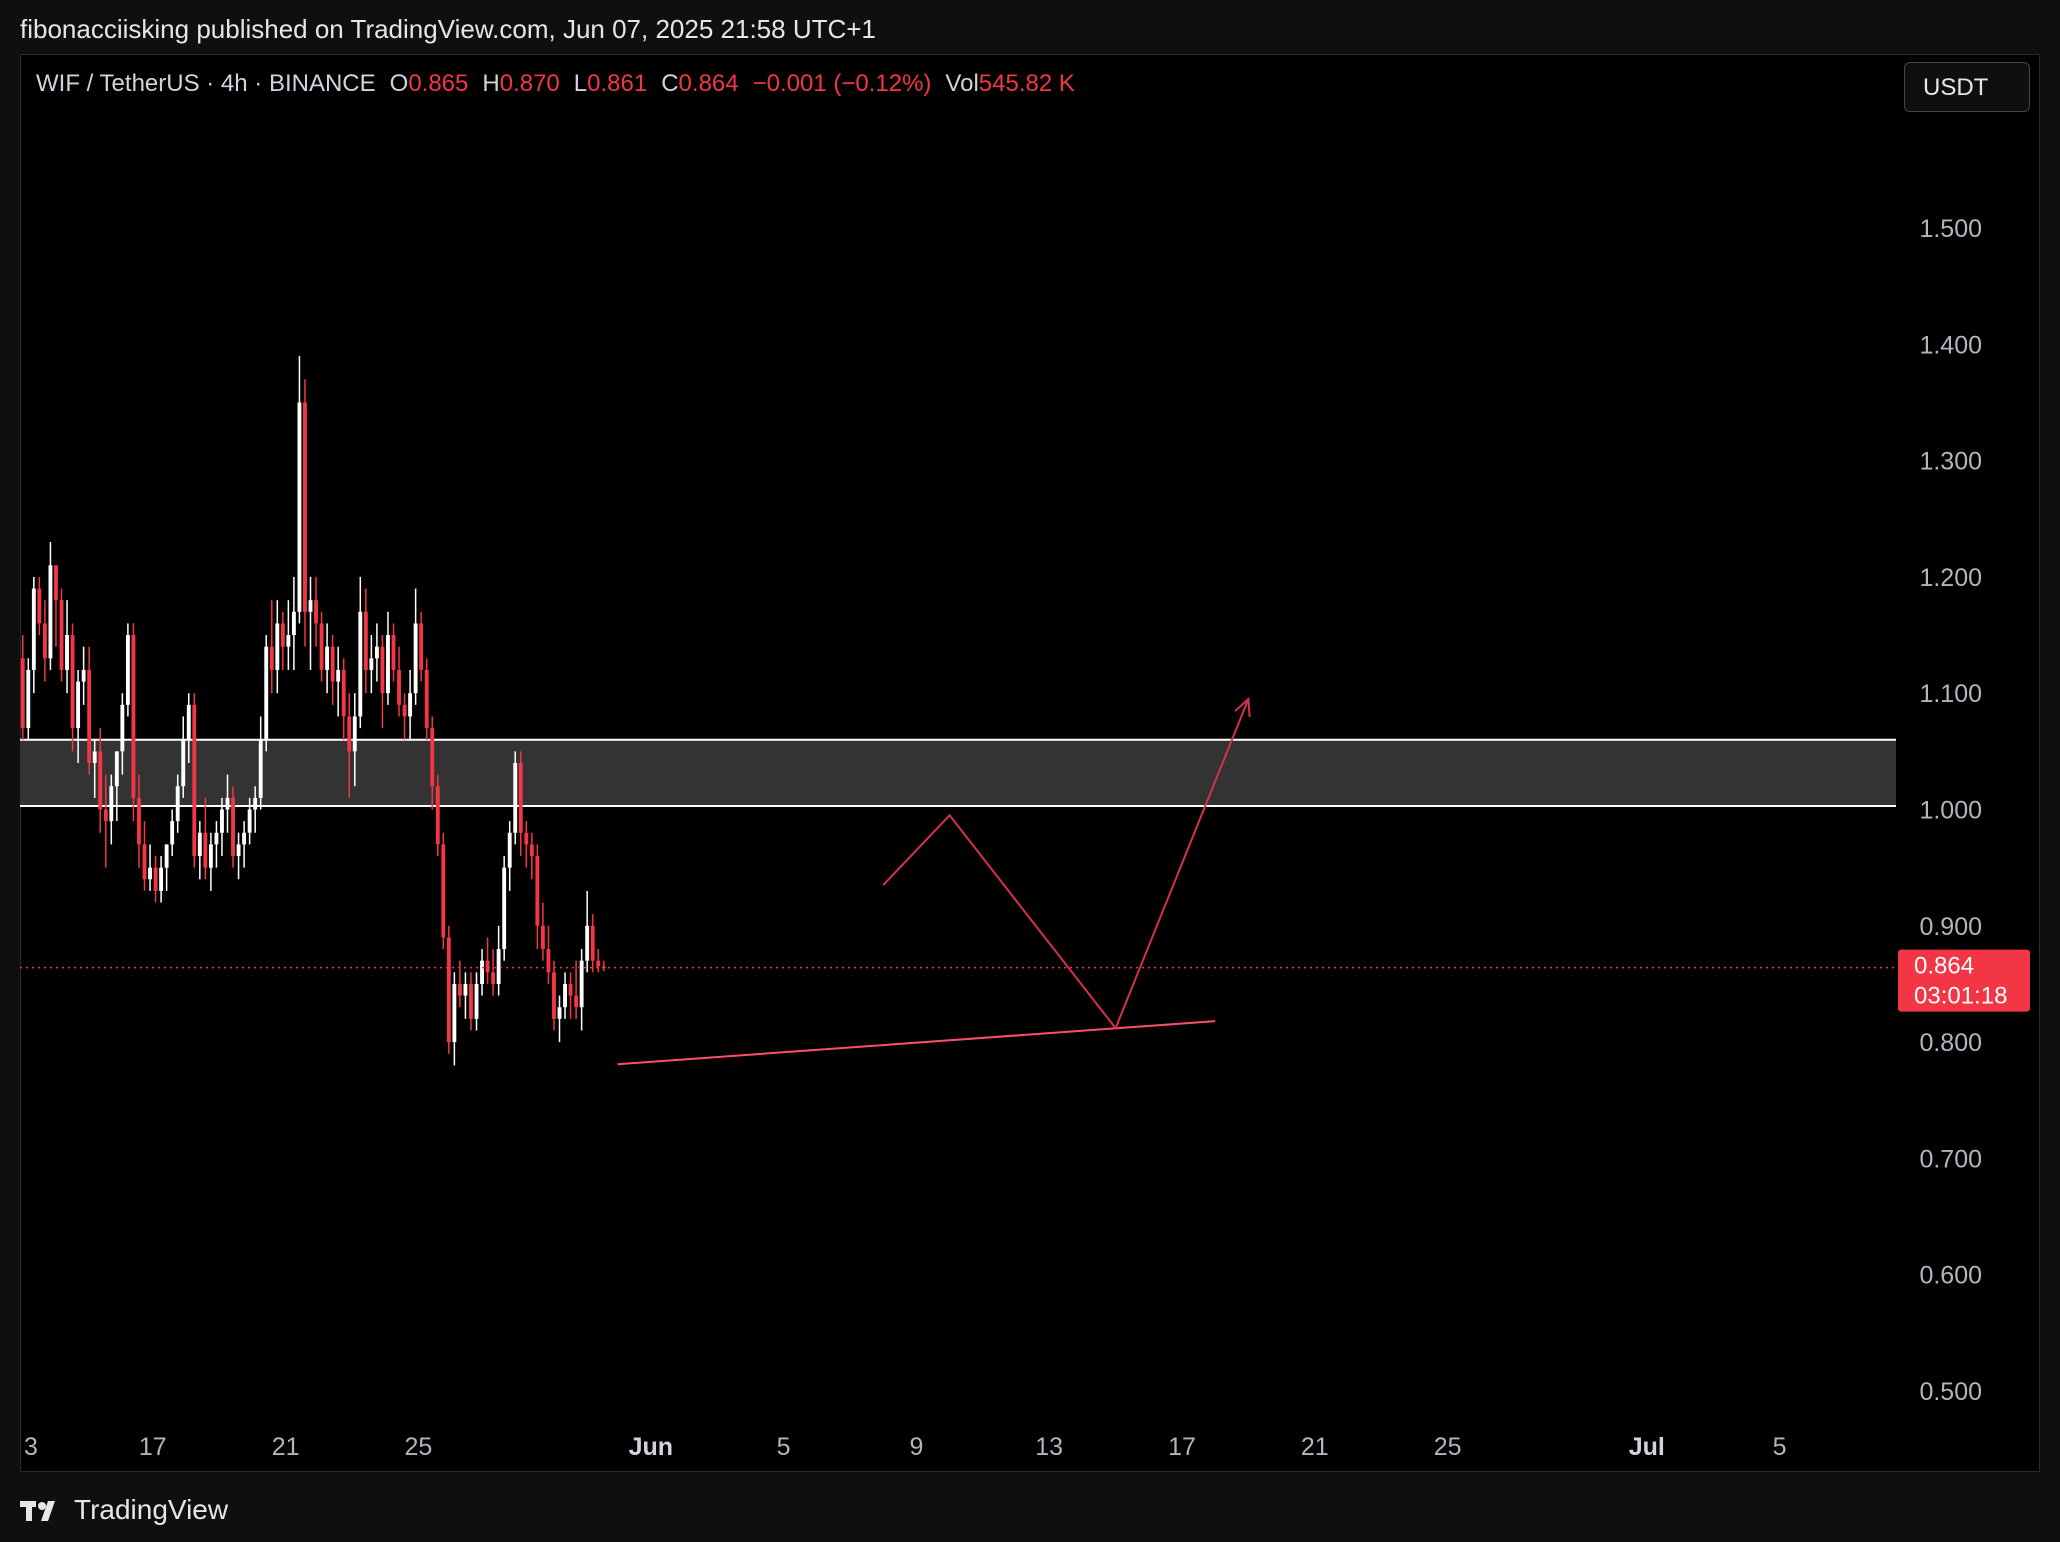  Describe the element at coordinates (1950, 345) in the screenshot. I see `y-tick-label: 1.400` at that location.